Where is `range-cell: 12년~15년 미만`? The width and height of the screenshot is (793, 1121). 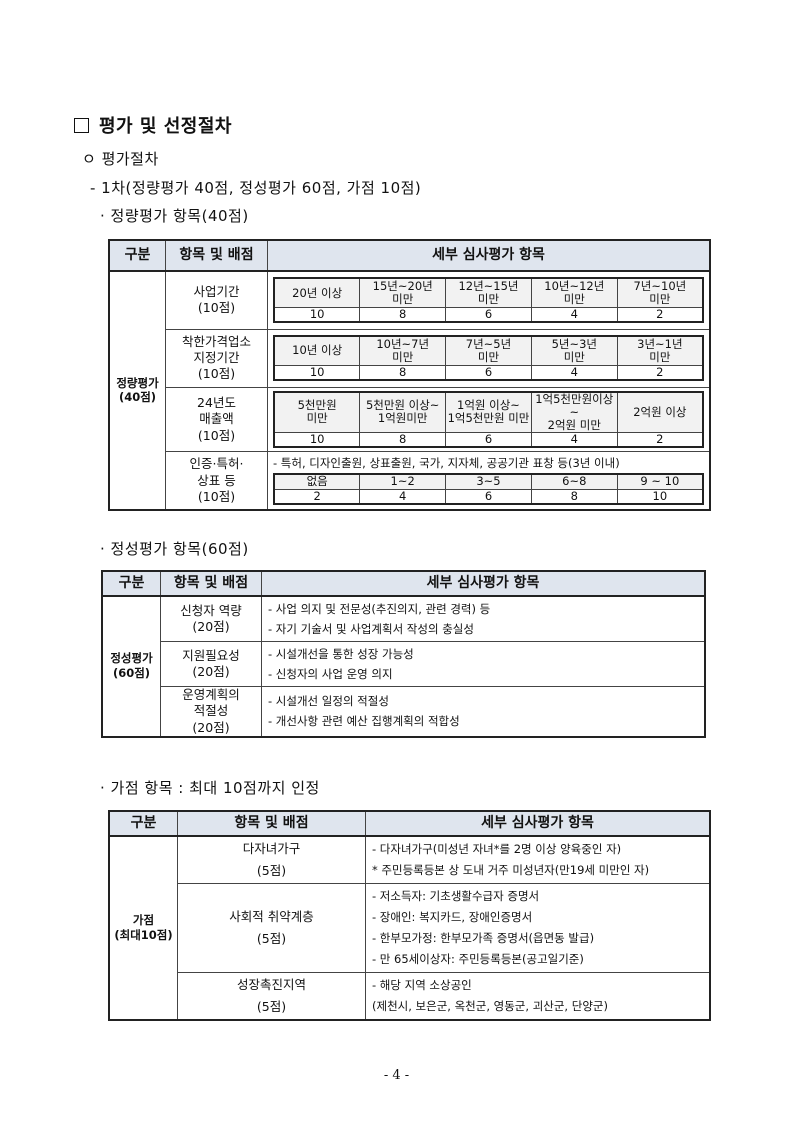 range-cell: 12년~15년 미만 is located at coordinates (488, 293).